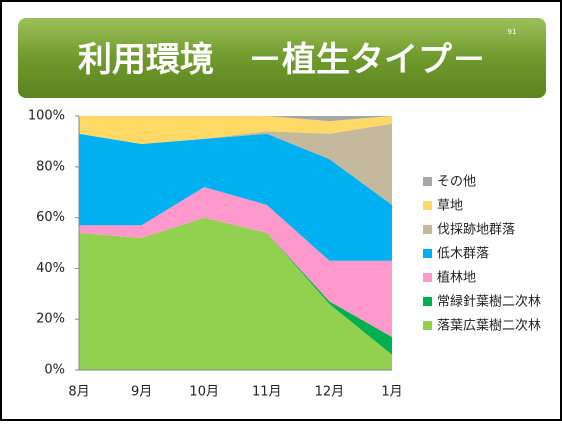 The image size is (562, 425). What do you see at coordinates (267, 392) in the screenshot?
I see `x-tick-label: 11月` at bounding box center [267, 392].